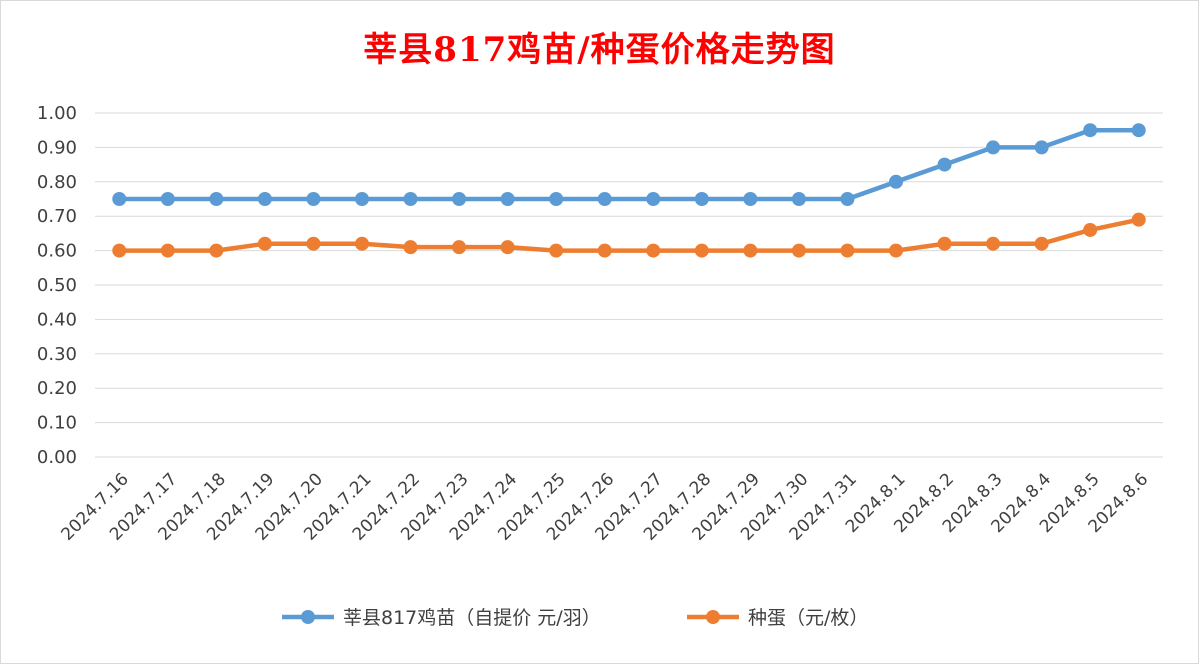 The image size is (1199, 664). I want to click on y-tick-label: 0.70, so click(57, 216).